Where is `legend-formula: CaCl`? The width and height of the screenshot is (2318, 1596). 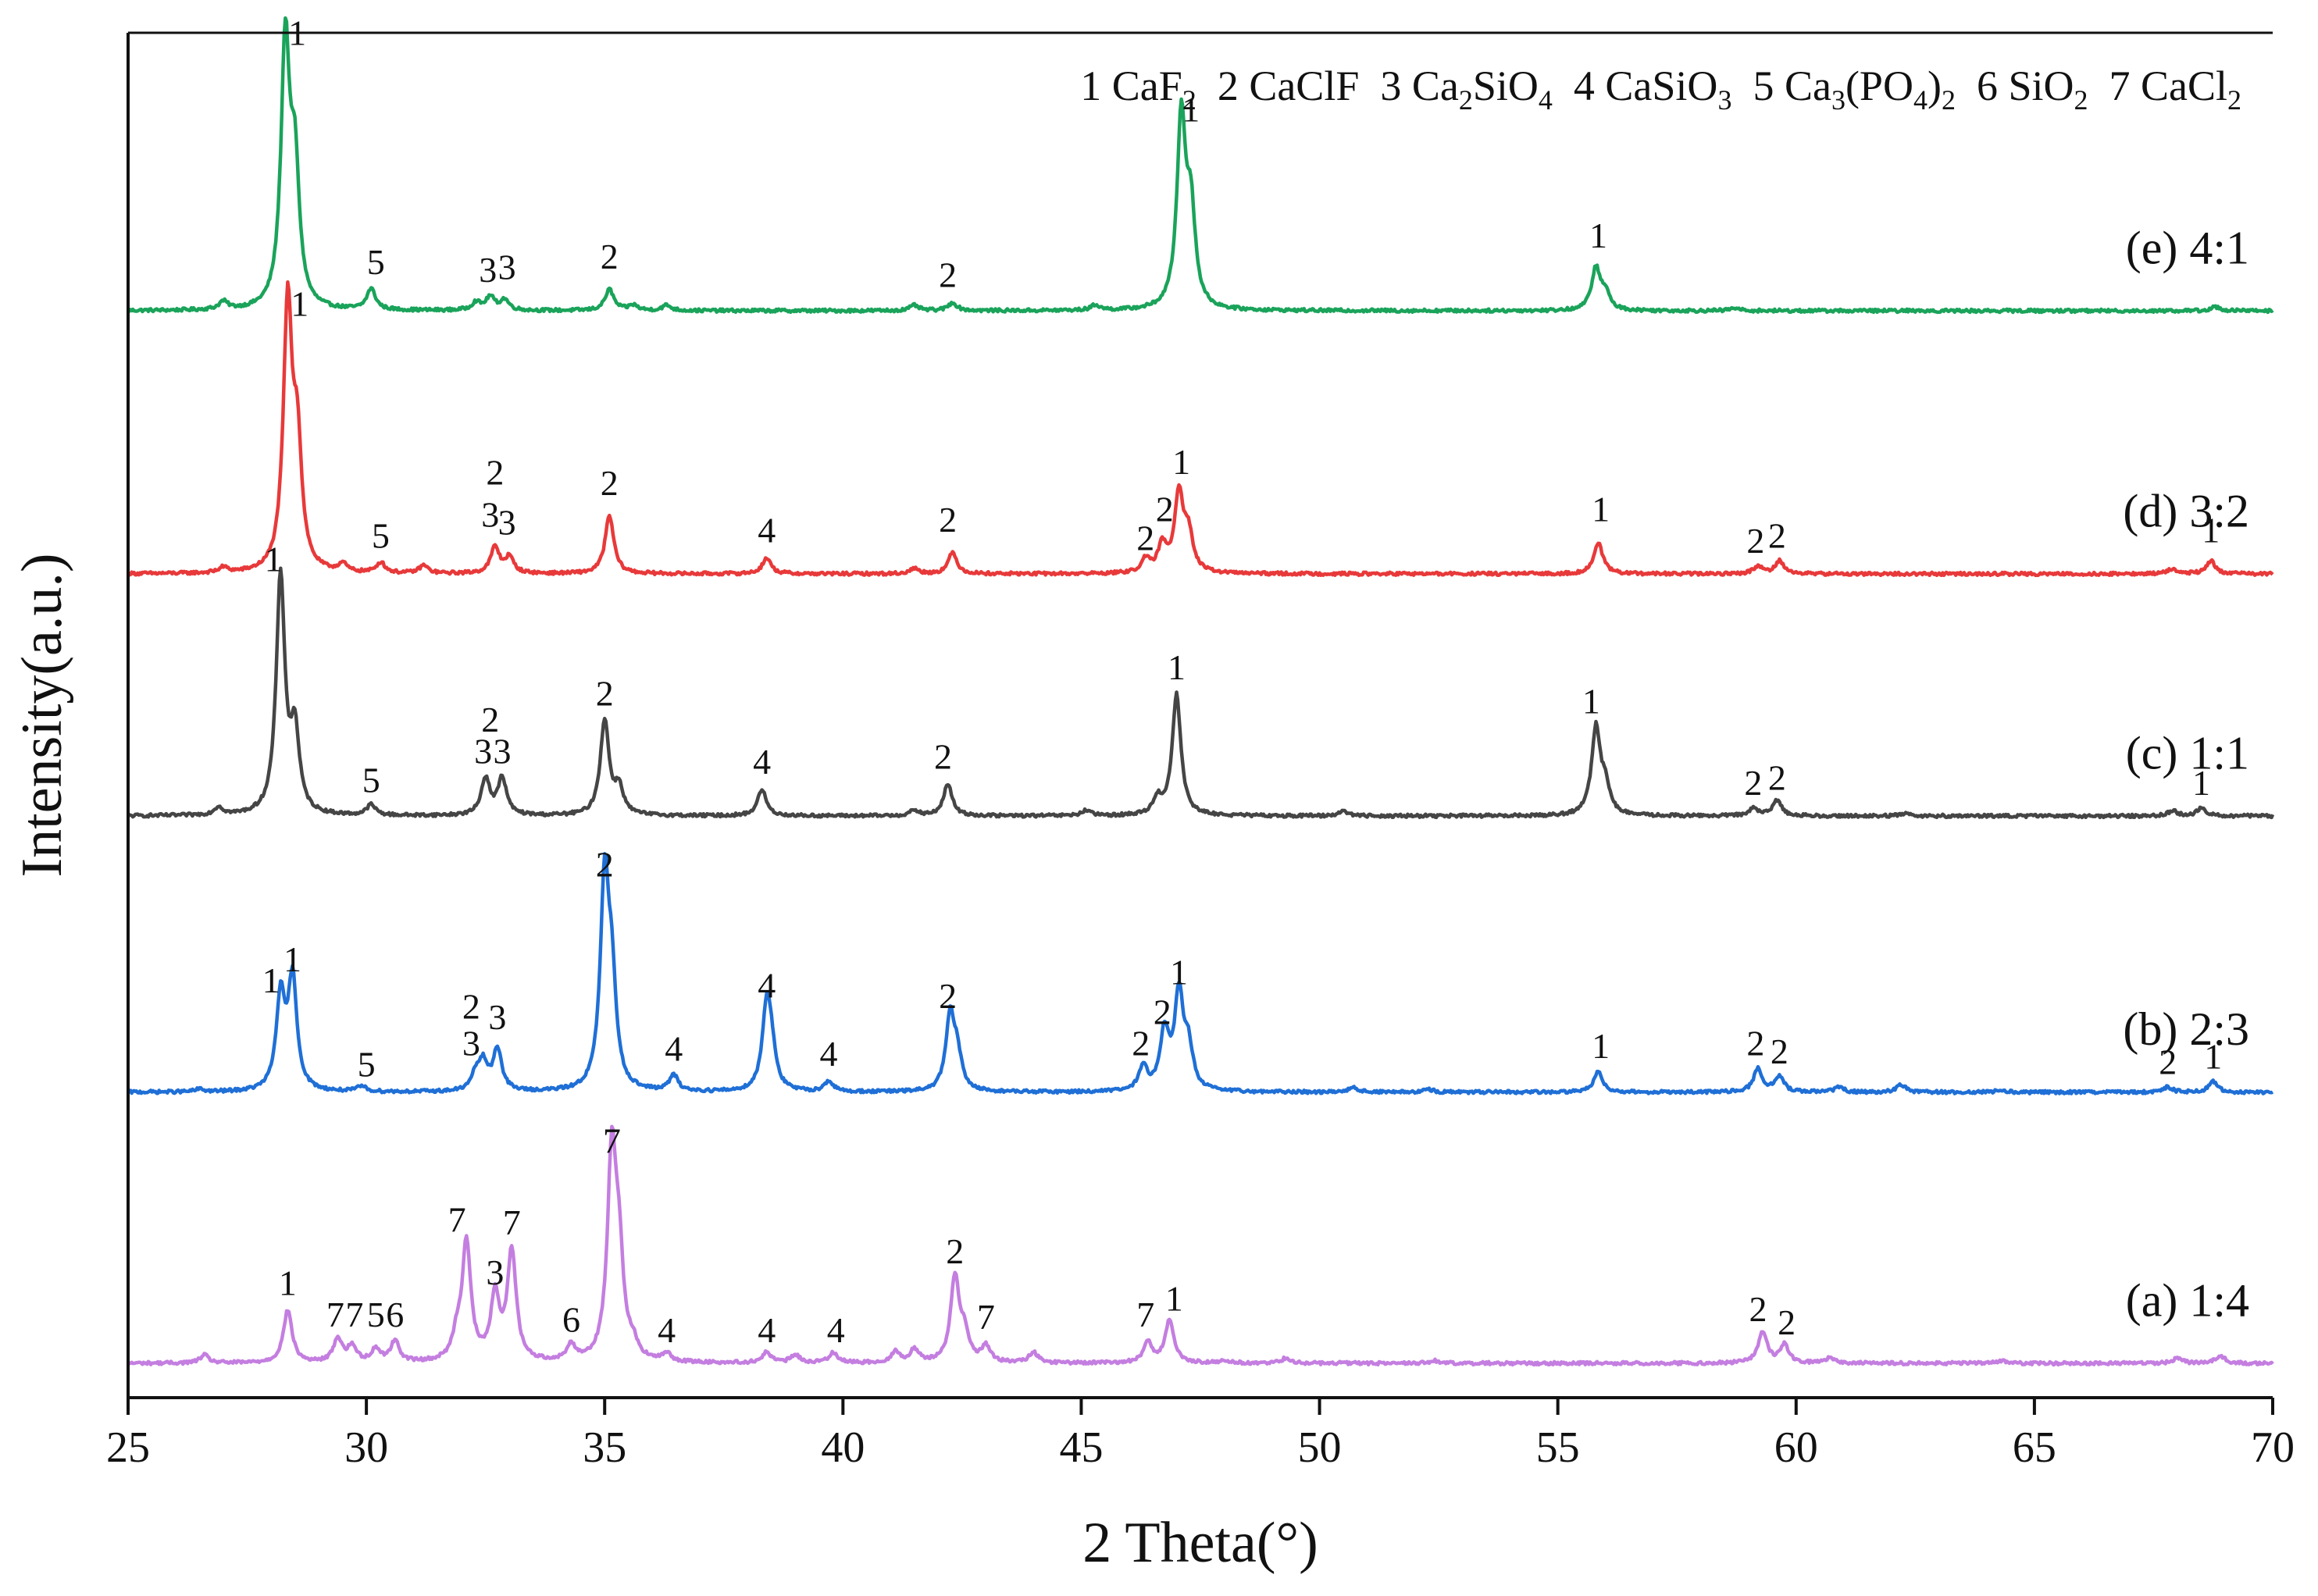 legend-formula: CaCl is located at coordinates (2184, 85).